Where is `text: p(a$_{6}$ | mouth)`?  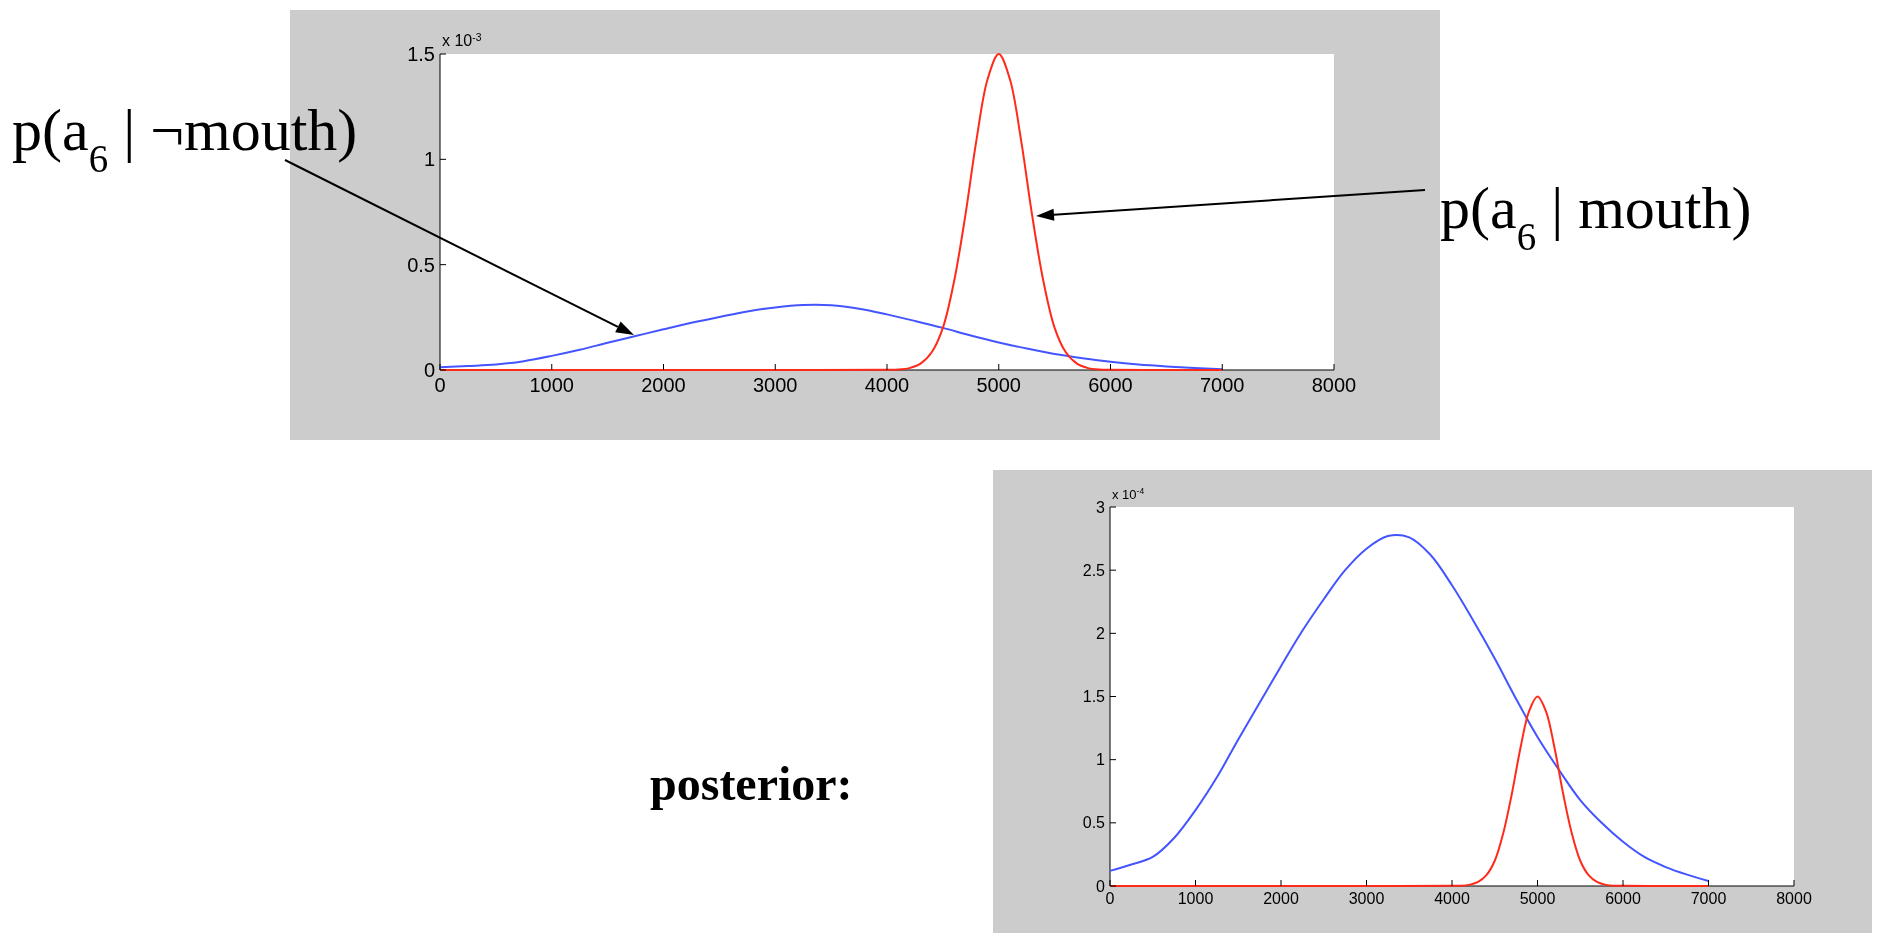 text: p(a$_{6}$ | mouth) is located at coordinates (1596, 216).